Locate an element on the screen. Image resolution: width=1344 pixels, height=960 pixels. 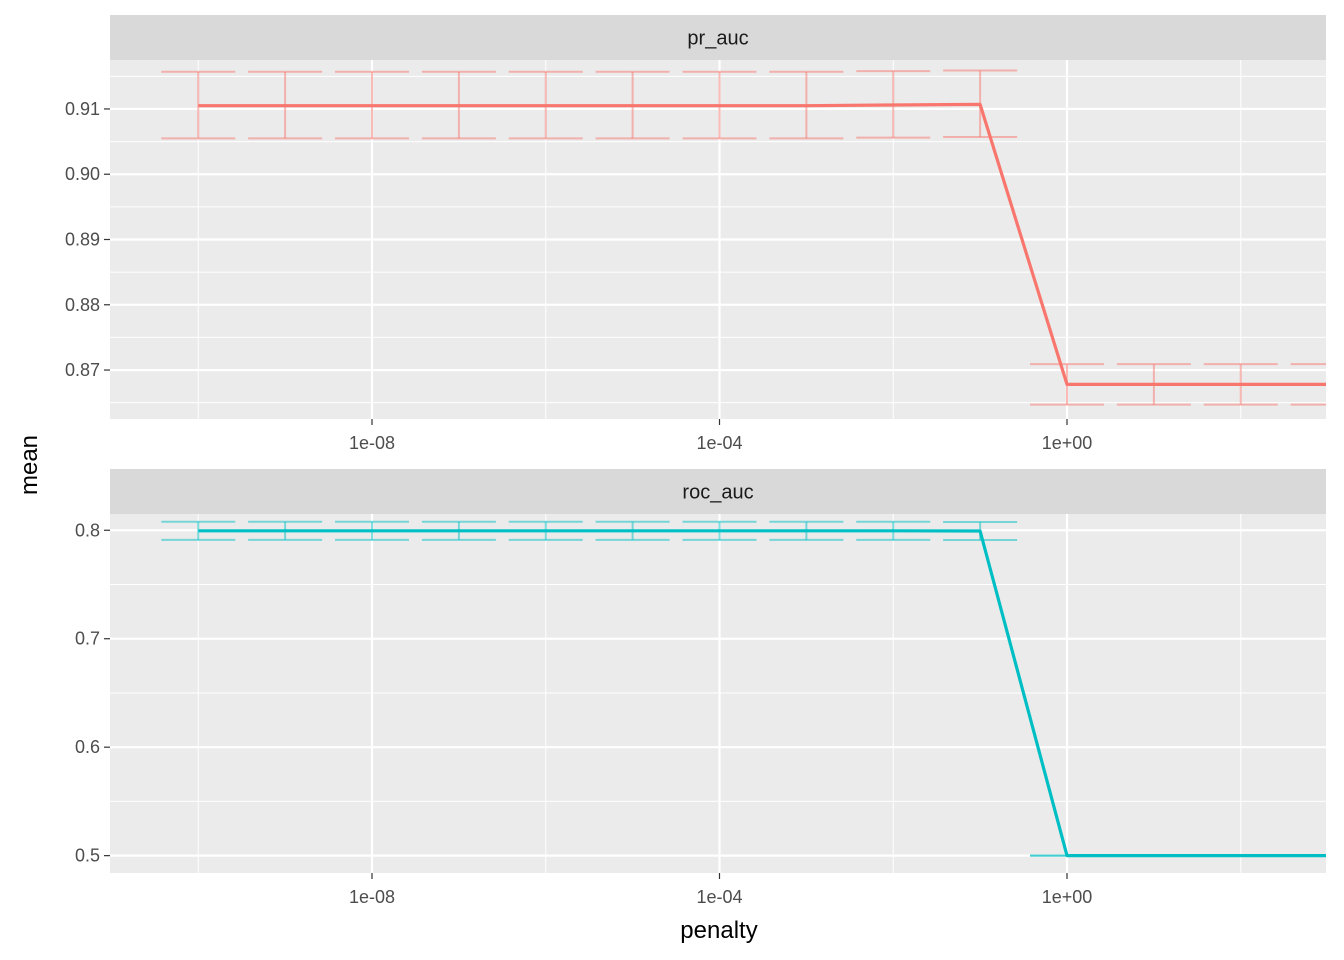
y-tick-label: 0.89 is located at coordinates (82, 240).